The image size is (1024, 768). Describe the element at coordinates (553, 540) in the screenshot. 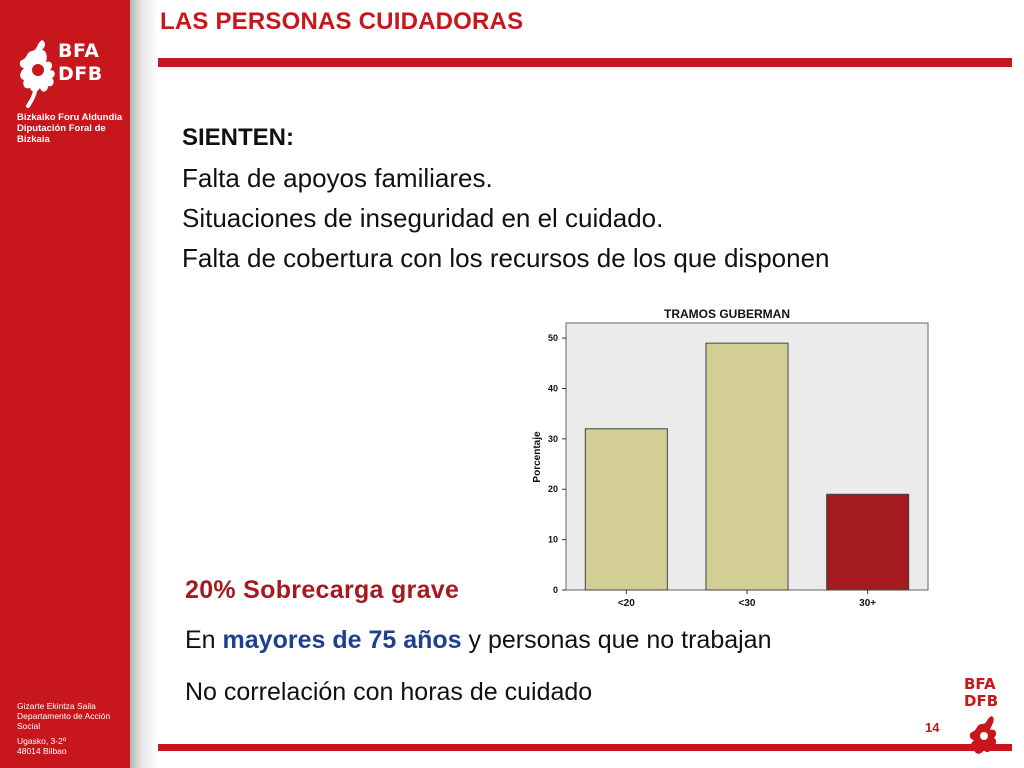

I see `y-tick-label: 10` at that location.